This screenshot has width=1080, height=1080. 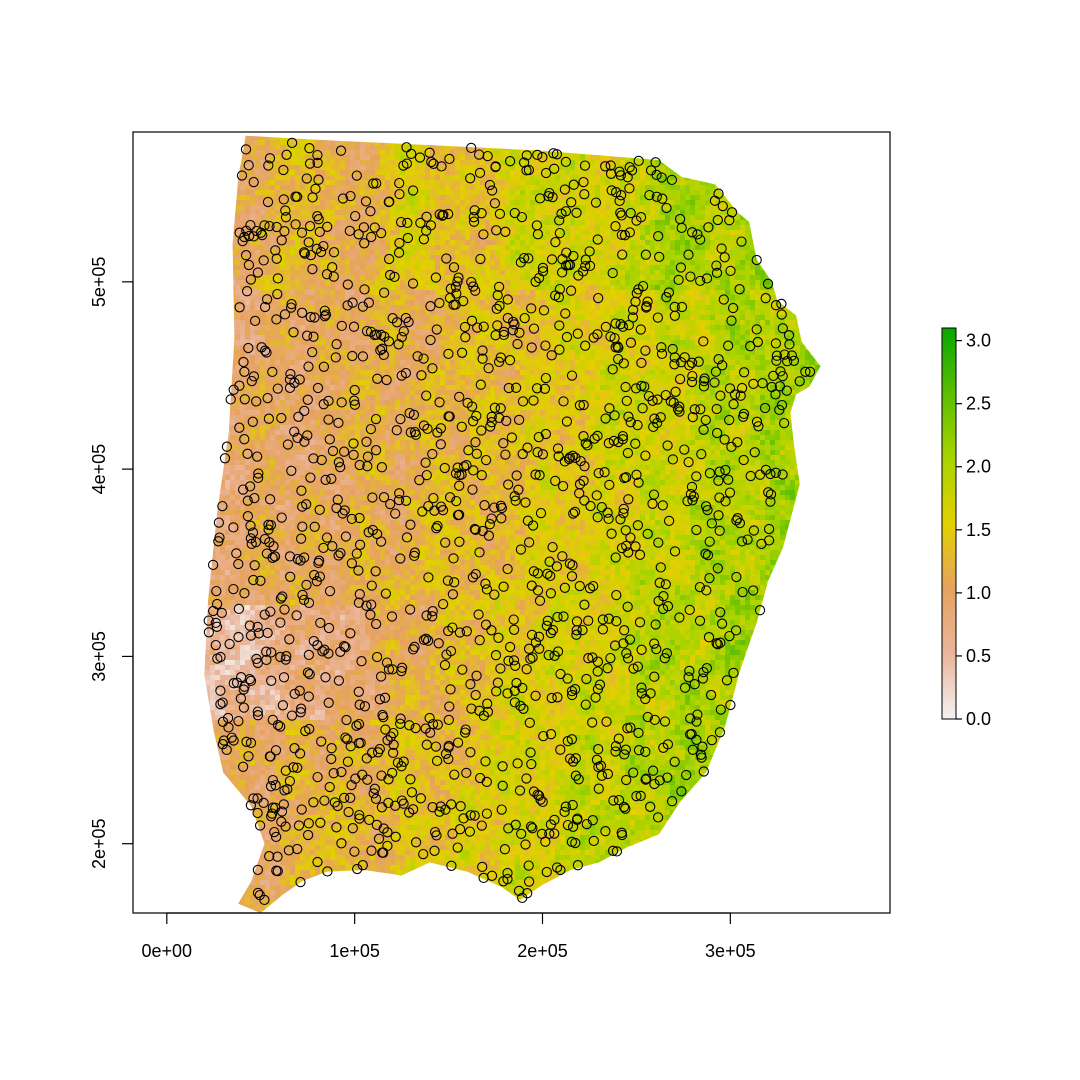 I want to click on x-axis: 0e+00 1e+05 2e+05 3e+05, so click(x=449, y=936).